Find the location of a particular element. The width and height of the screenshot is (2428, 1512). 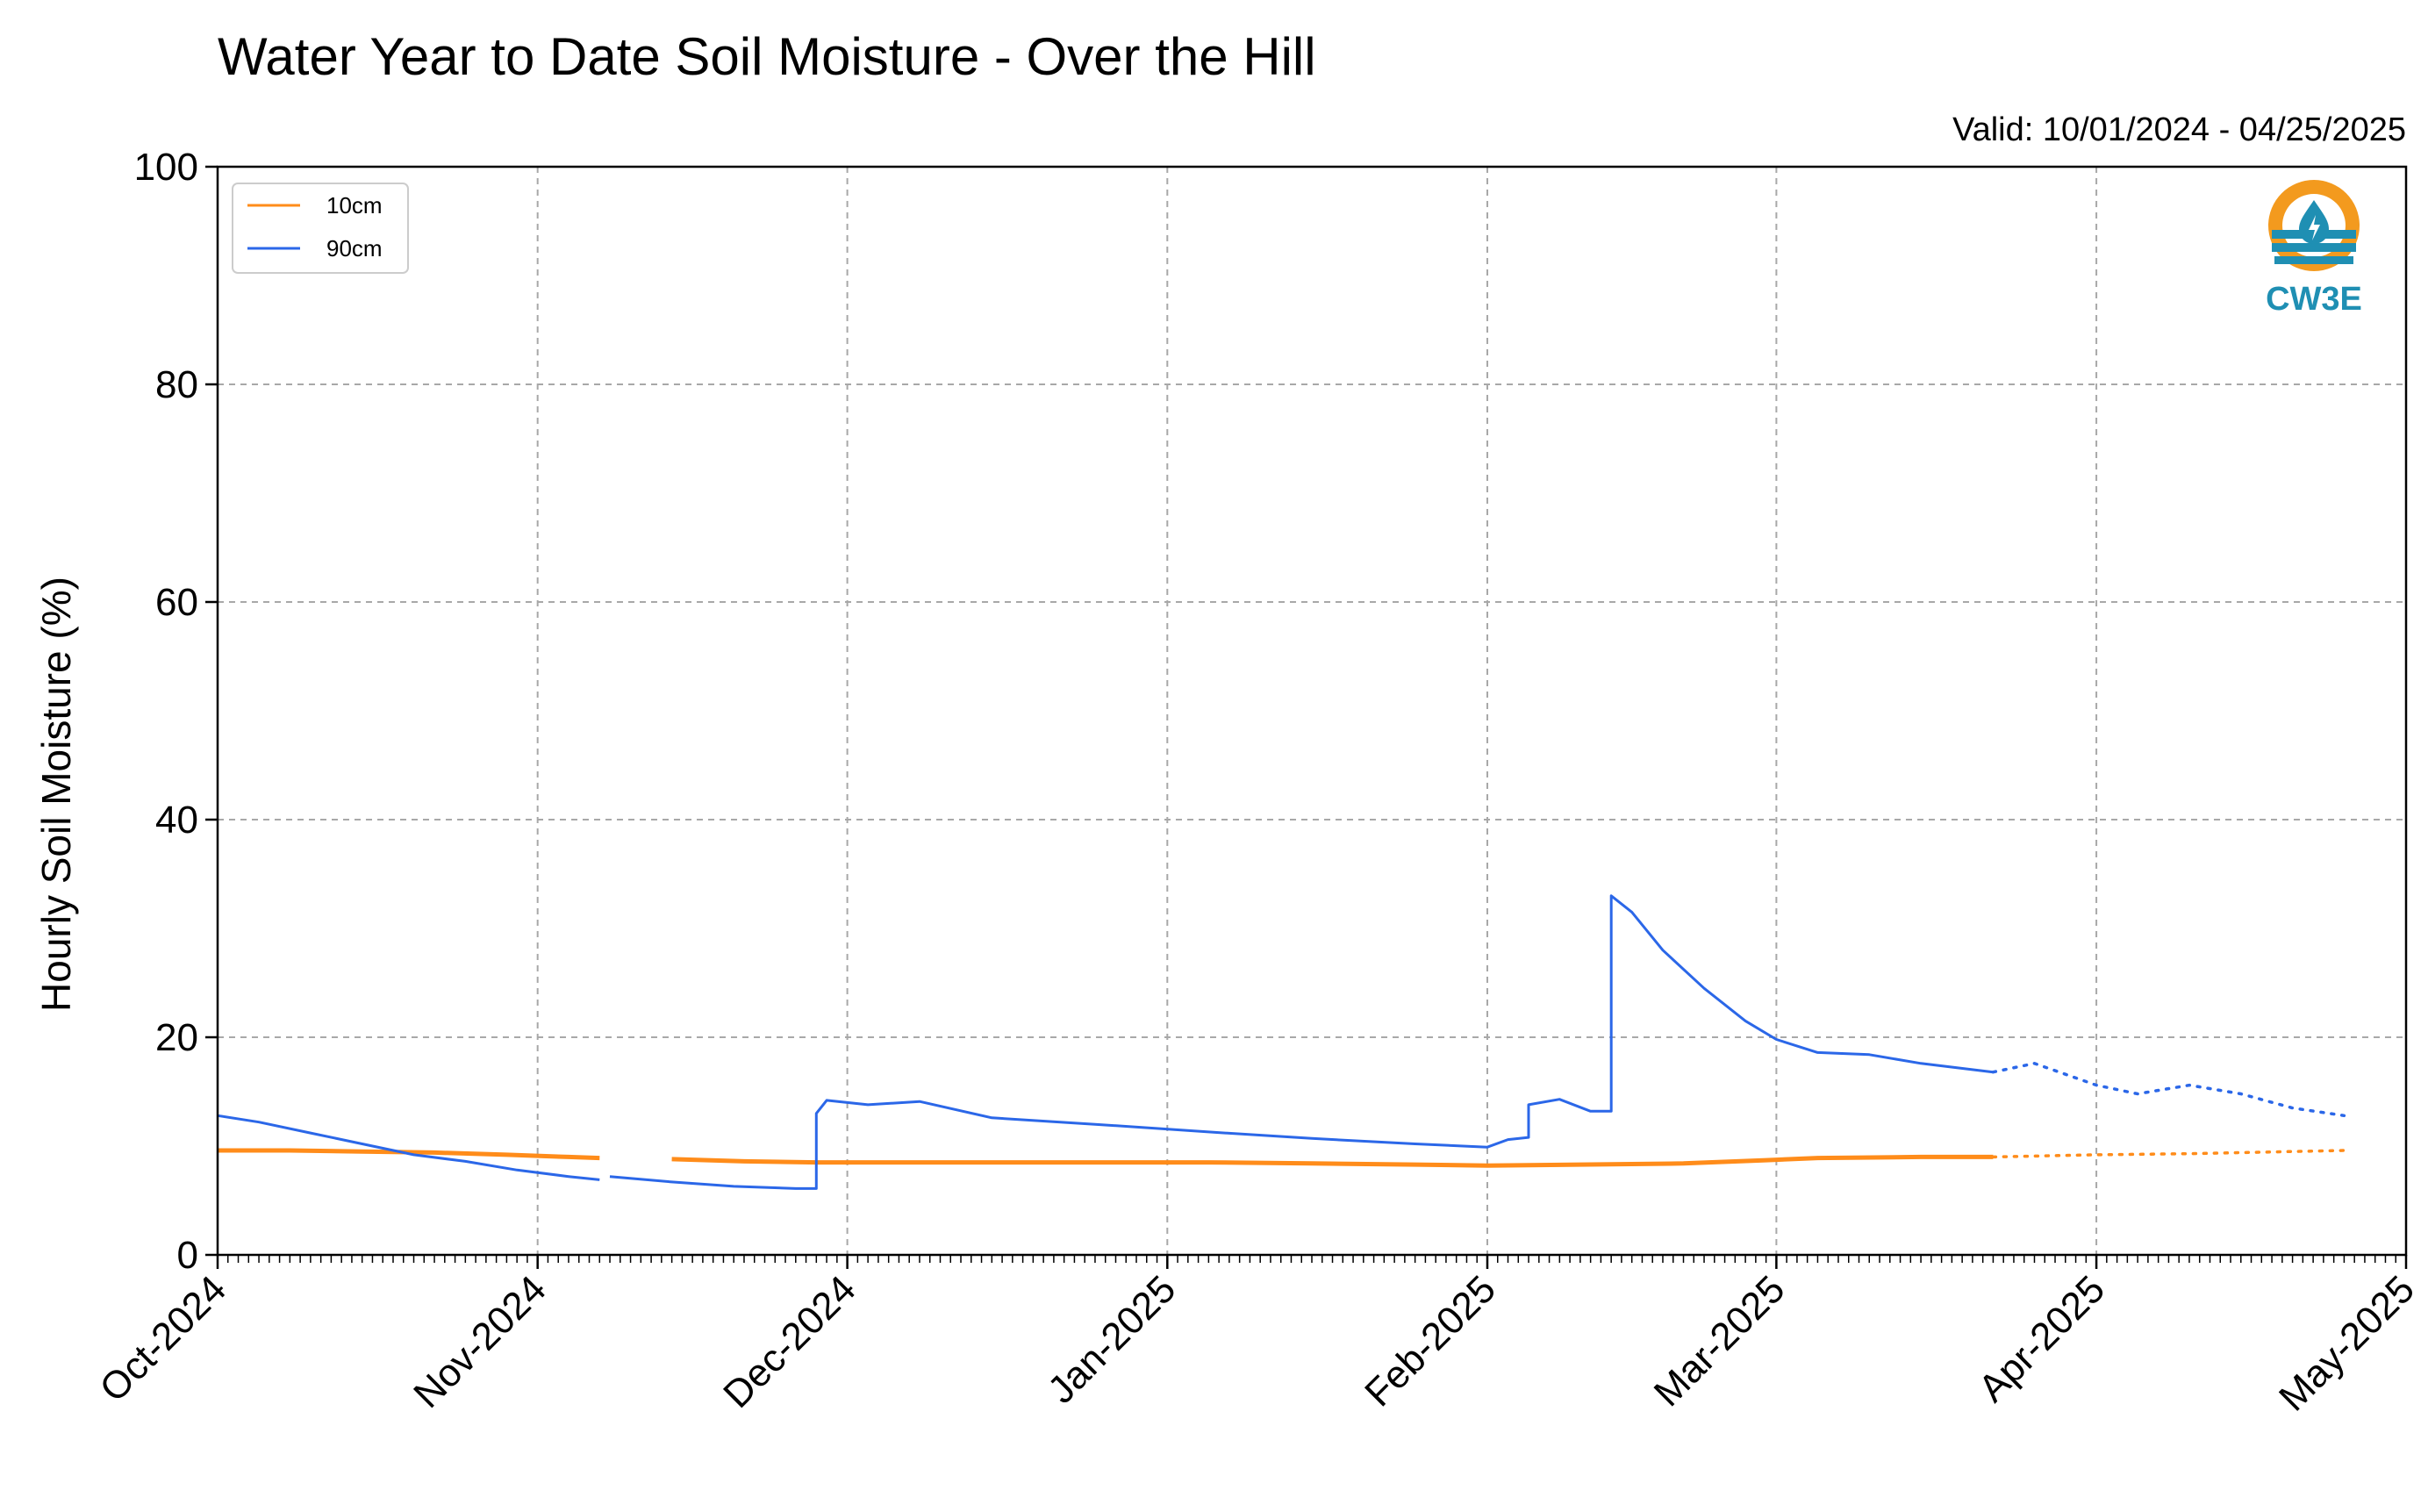

series-dotted-10cm is located at coordinates (2168, 1154).